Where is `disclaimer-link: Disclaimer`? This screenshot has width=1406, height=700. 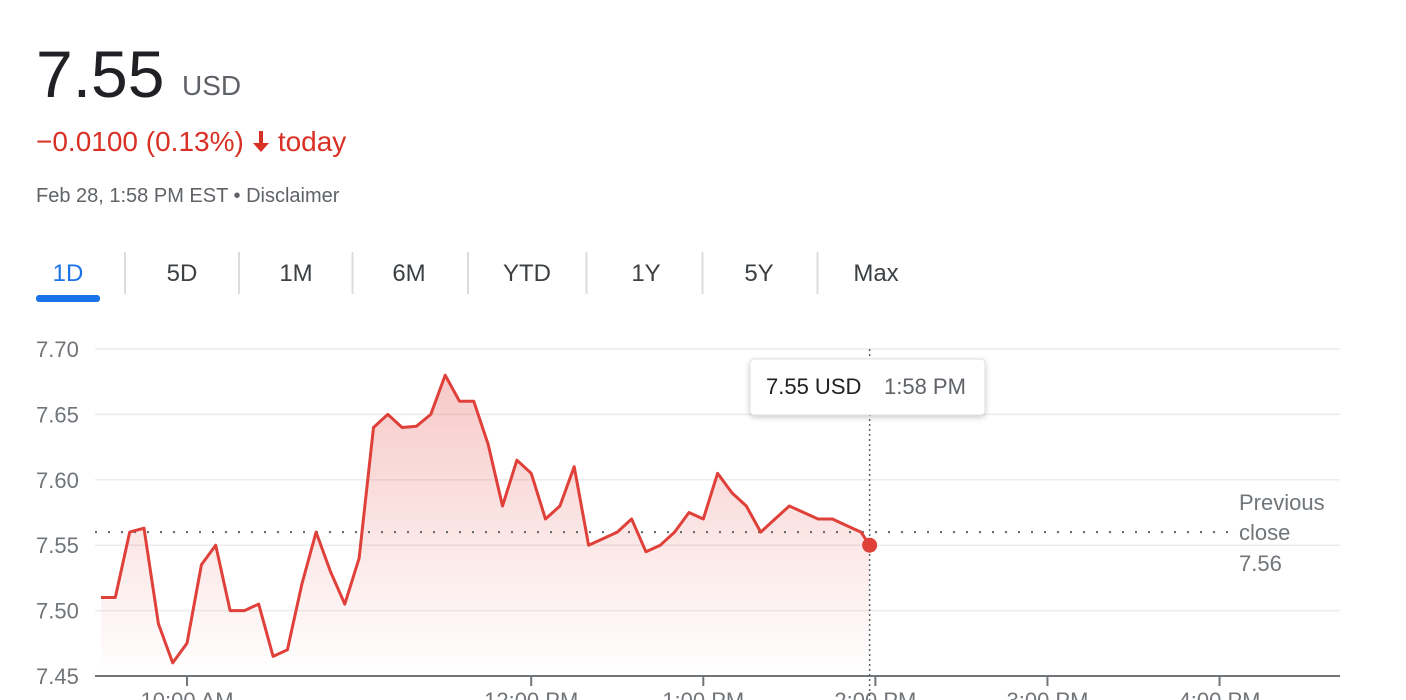 disclaimer-link: Disclaimer is located at coordinates (293, 196).